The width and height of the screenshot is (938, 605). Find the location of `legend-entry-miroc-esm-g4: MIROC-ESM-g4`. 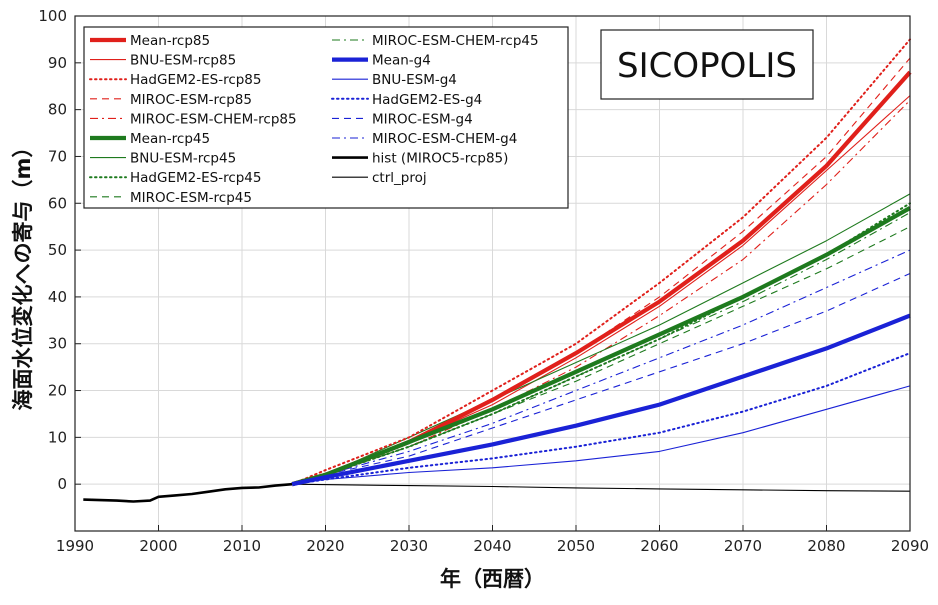

legend-entry-miroc-esm-g4: MIROC-ESM-g4 is located at coordinates (402, 119).